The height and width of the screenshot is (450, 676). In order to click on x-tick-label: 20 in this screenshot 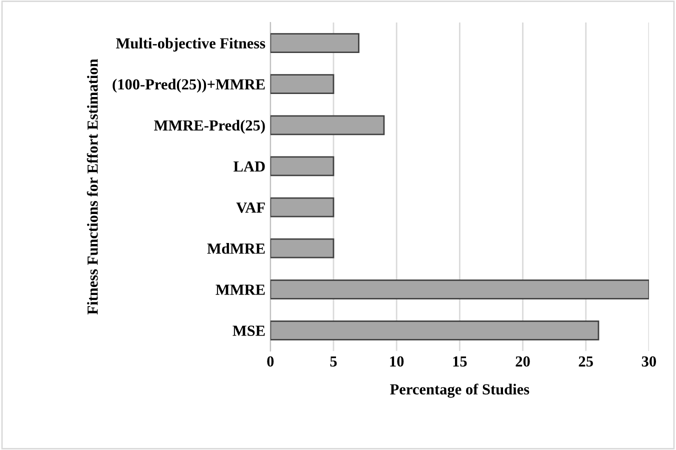, I will do `click(523, 361)`.